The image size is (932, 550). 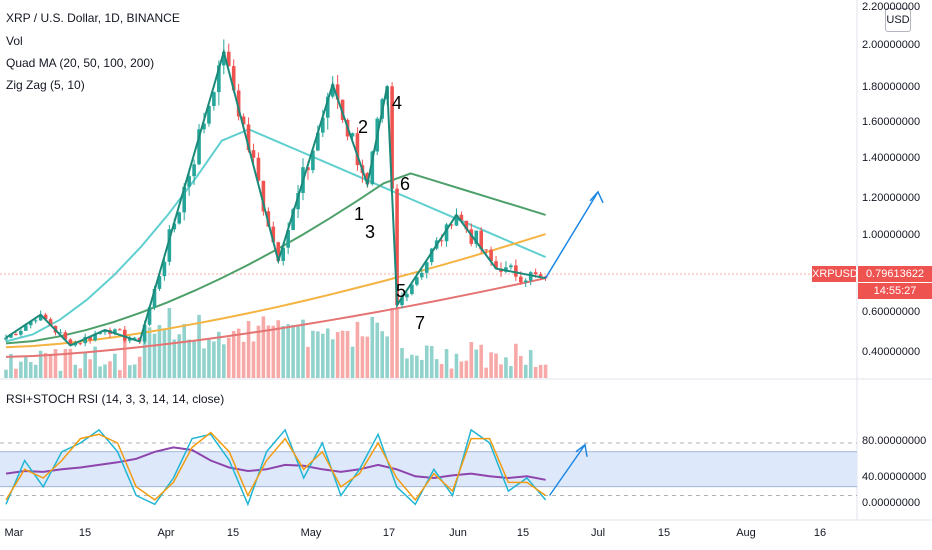 I want to click on current-symbol-label: XRPUSD, so click(x=835, y=274).